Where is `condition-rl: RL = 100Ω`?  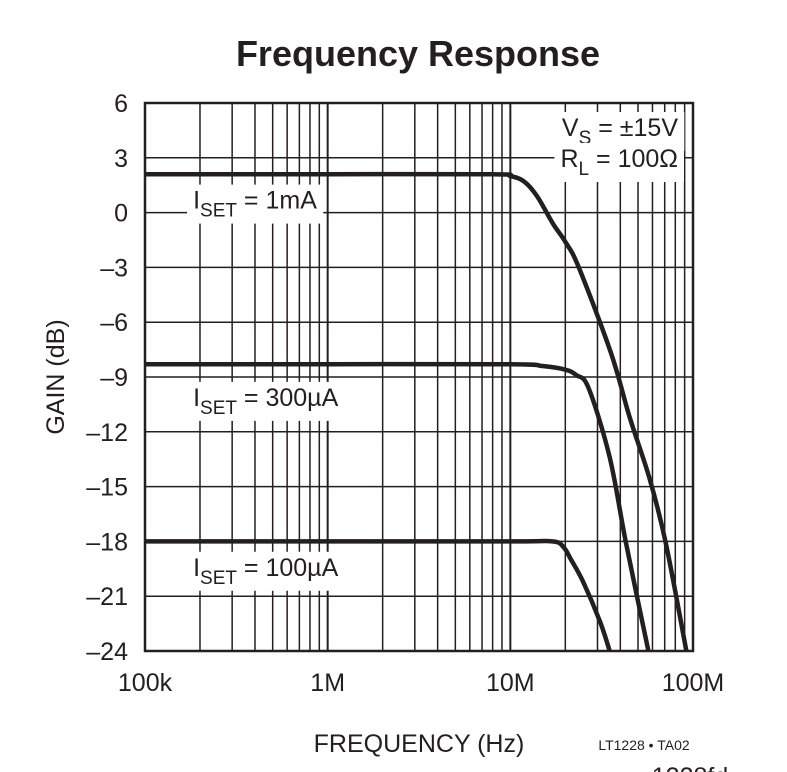
condition-rl: RL = 100Ω is located at coordinates (619, 162).